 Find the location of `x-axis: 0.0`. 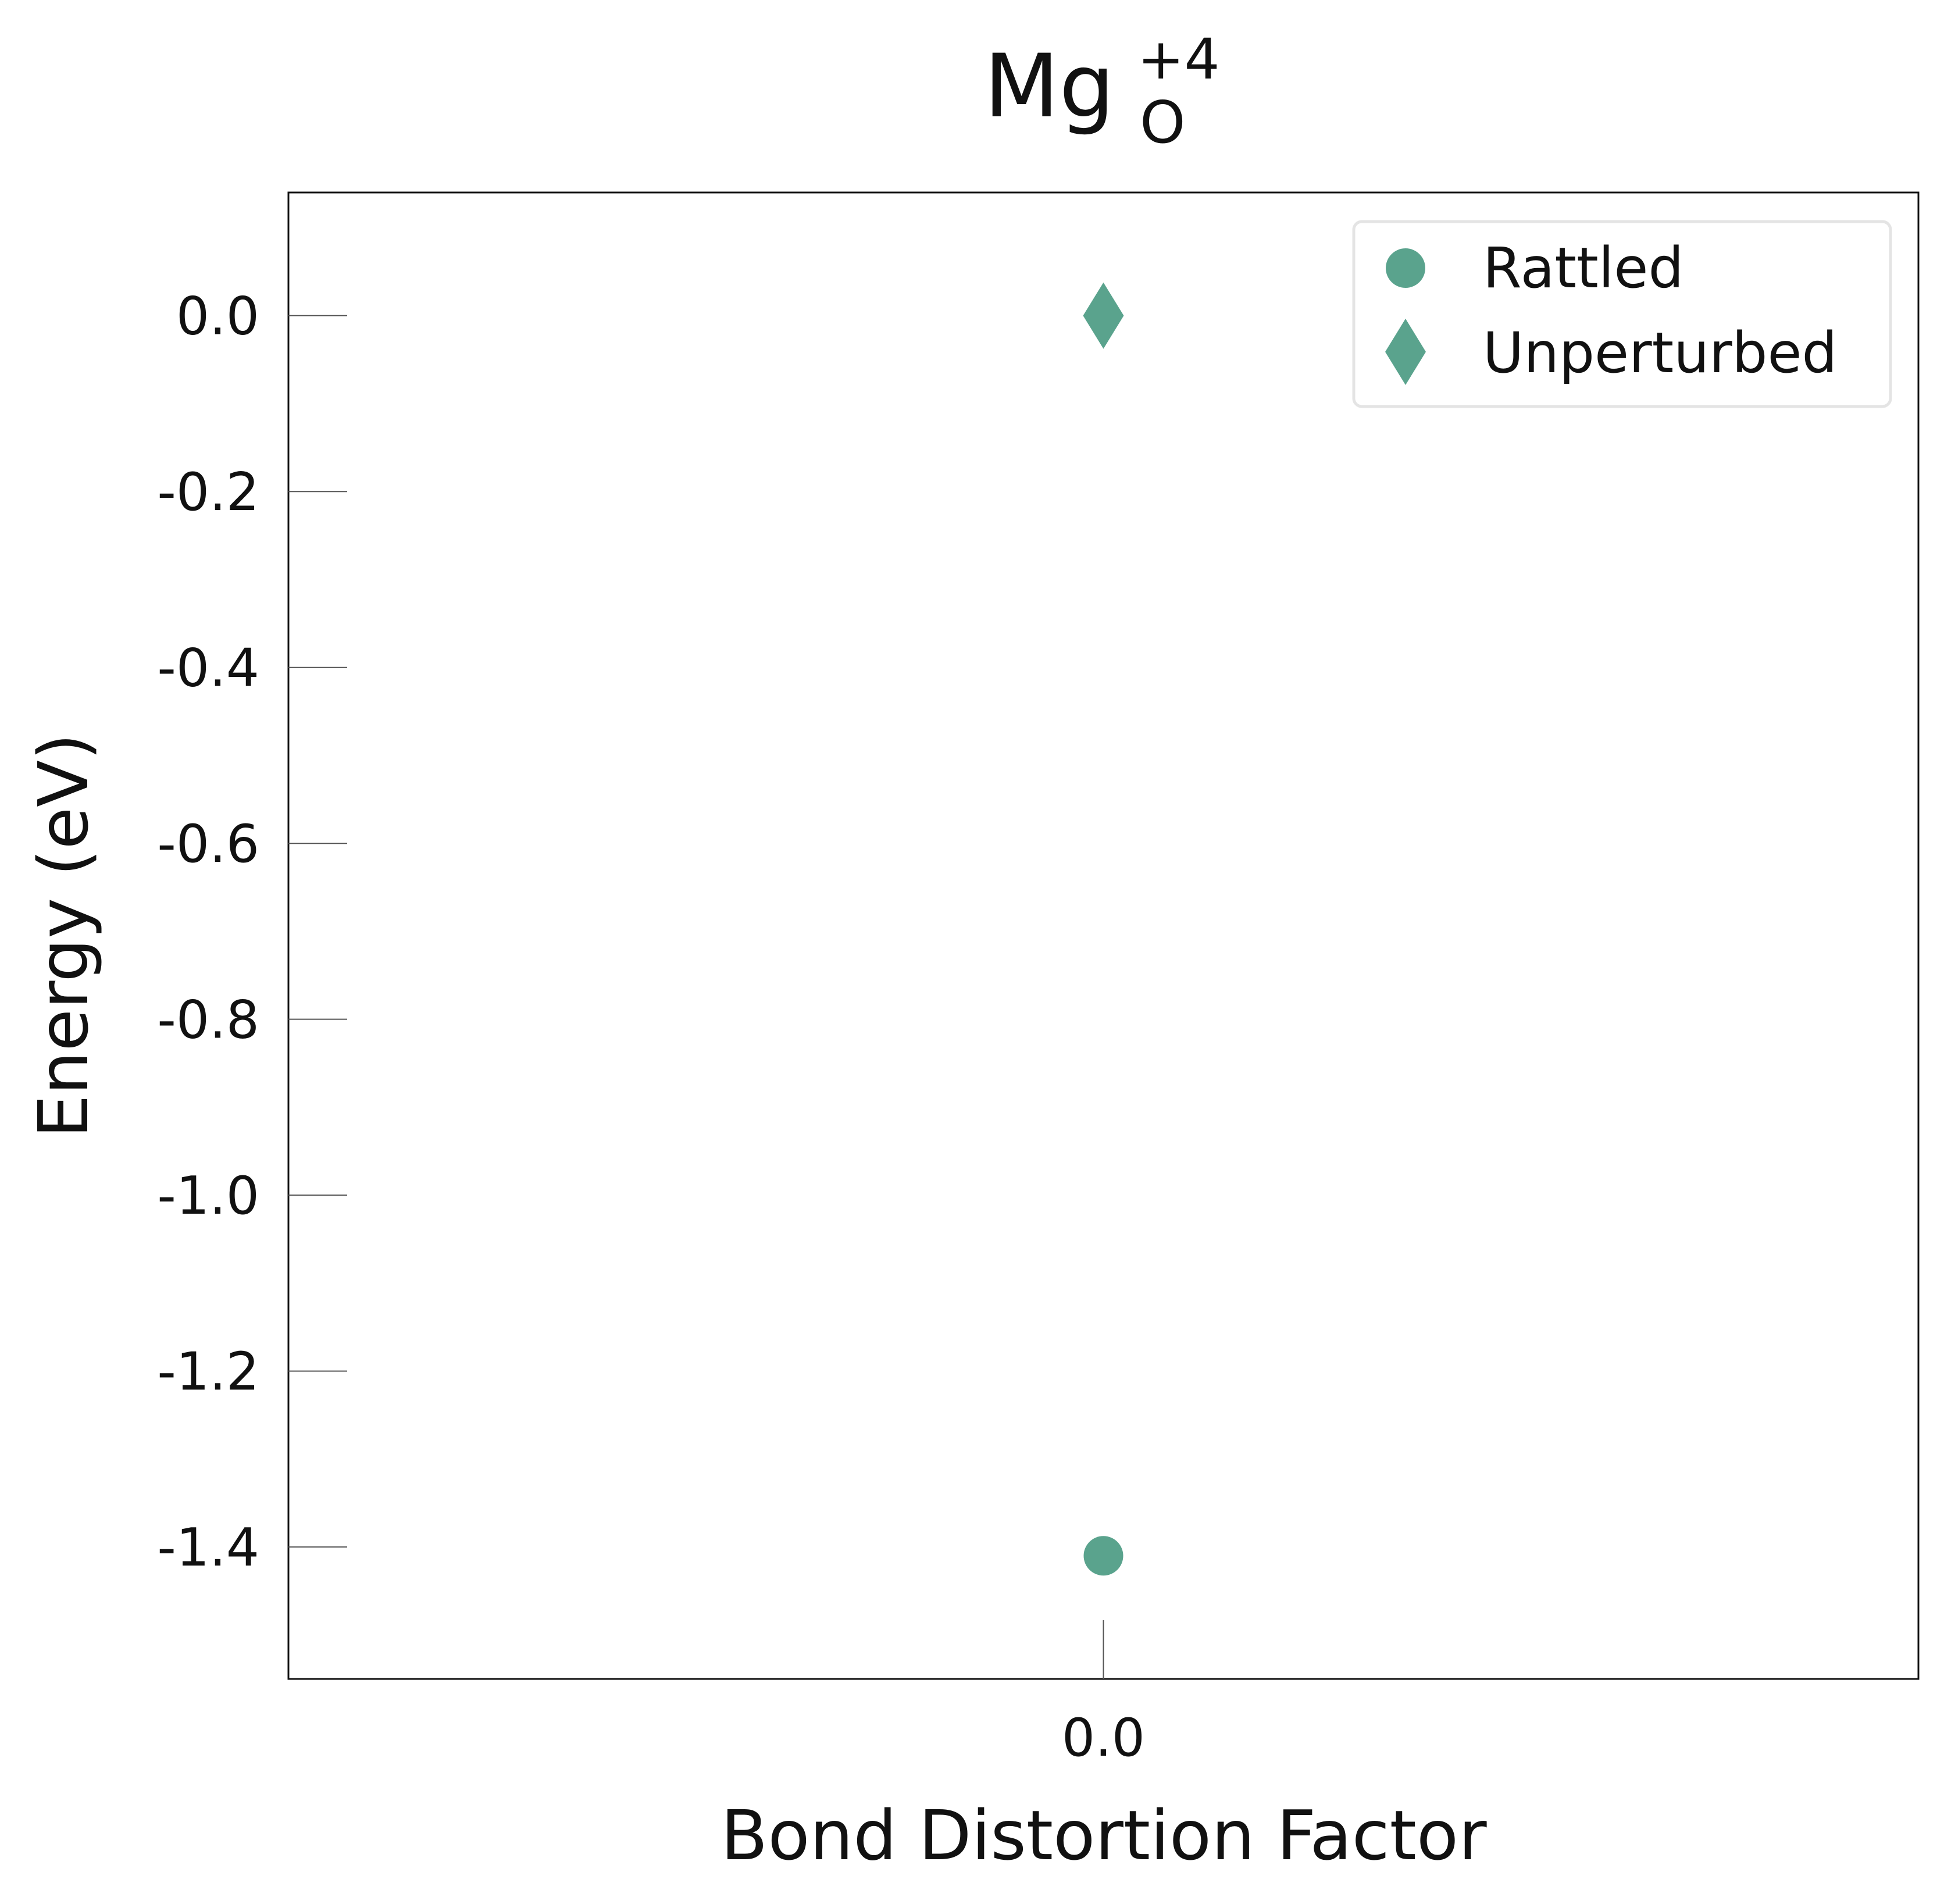

x-axis: 0.0 is located at coordinates (1103, 1694).